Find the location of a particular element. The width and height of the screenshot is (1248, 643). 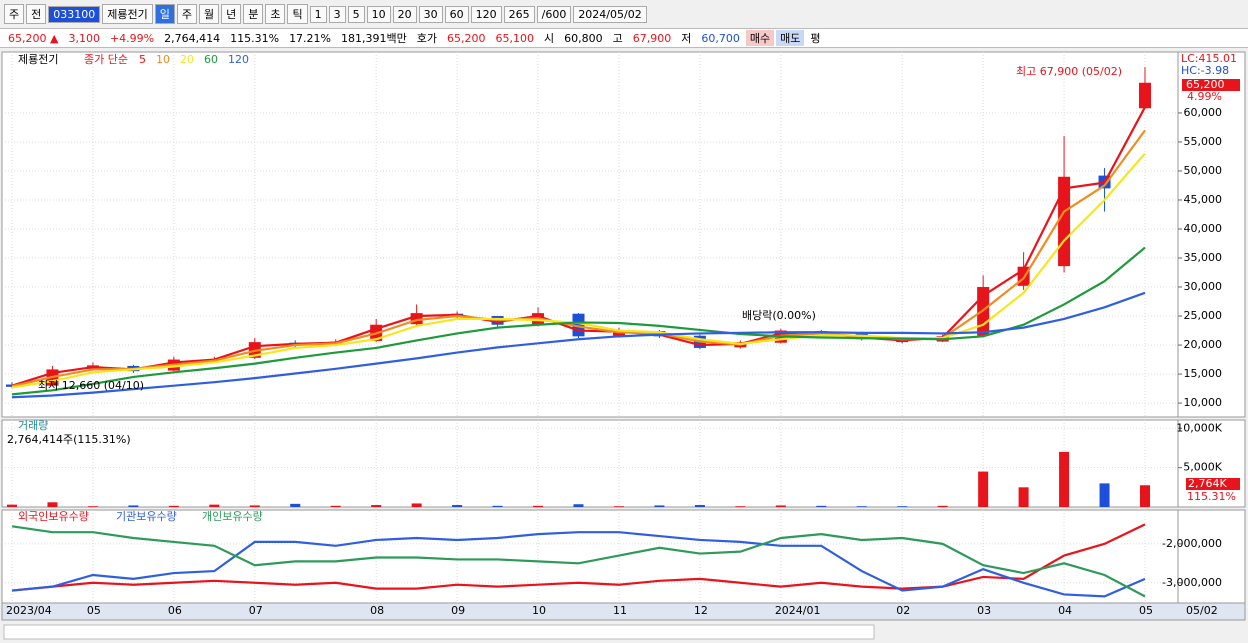

toolbar-item: 10 is located at coordinates (378, 14).